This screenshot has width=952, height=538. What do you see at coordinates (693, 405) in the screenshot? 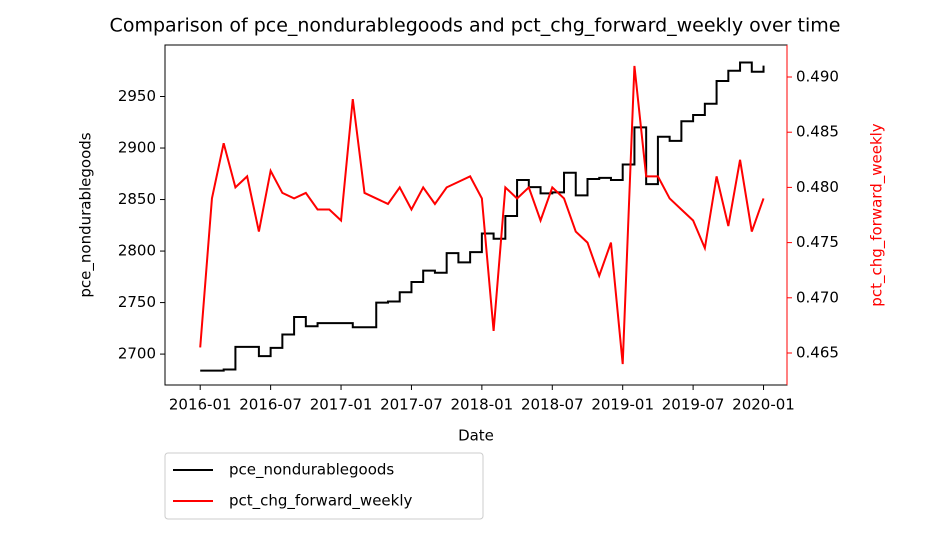
I see `x-tick-label: 2019-07` at bounding box center [693, 405].